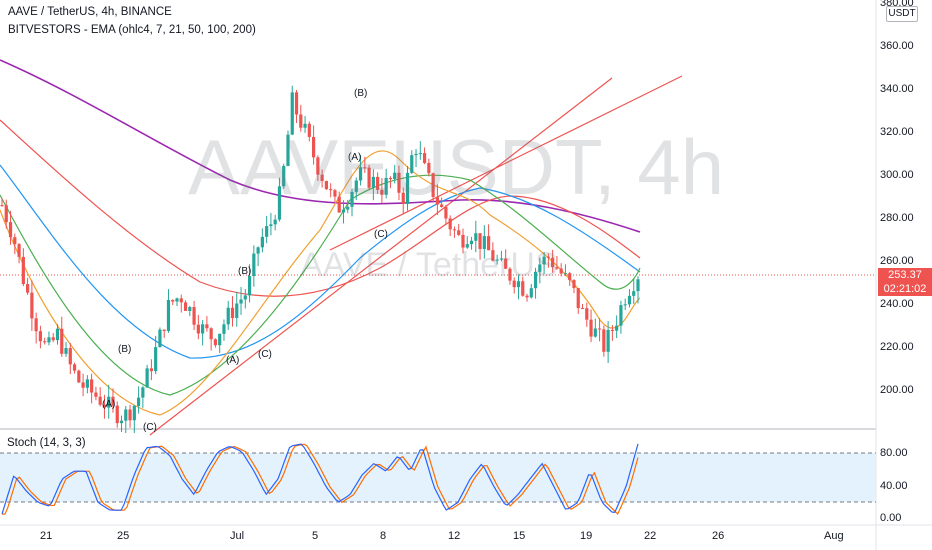 Image resolution: width=932 pixels, height=550 pixels. What do you see at coordinates (320, 479) in the screenshot?
I see `stoch-k-line` at bounding box center [320, 479].